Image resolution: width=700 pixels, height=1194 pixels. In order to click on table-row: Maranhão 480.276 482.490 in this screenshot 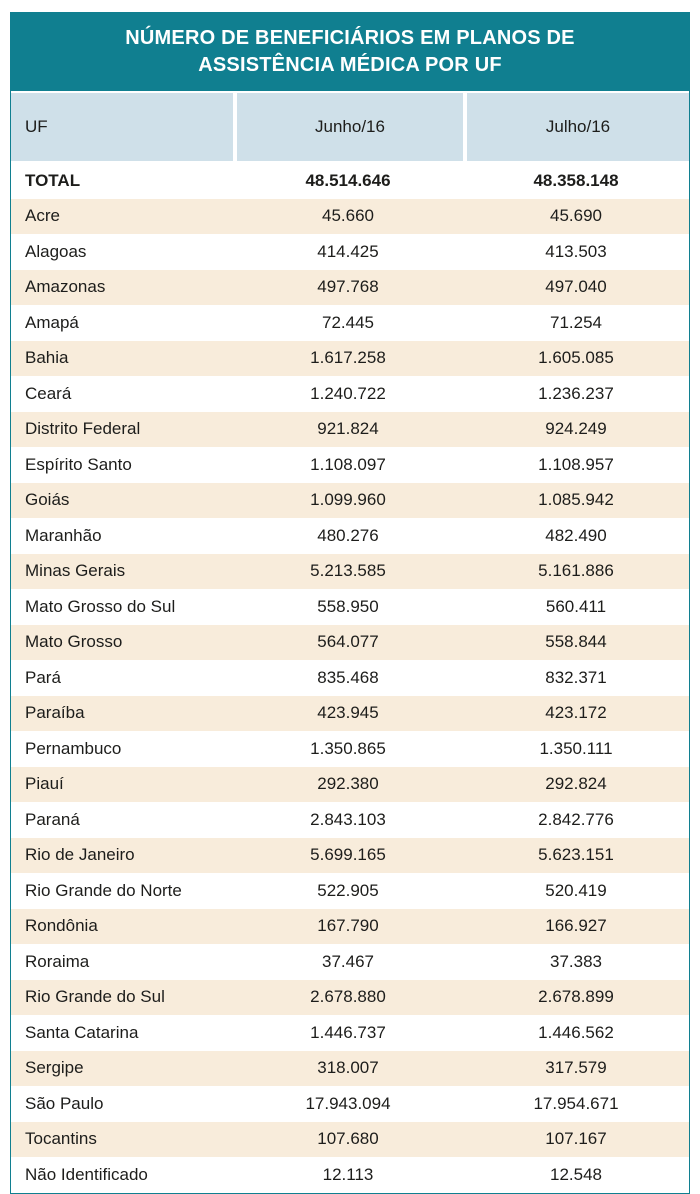, I will do `click(350, 536)`.